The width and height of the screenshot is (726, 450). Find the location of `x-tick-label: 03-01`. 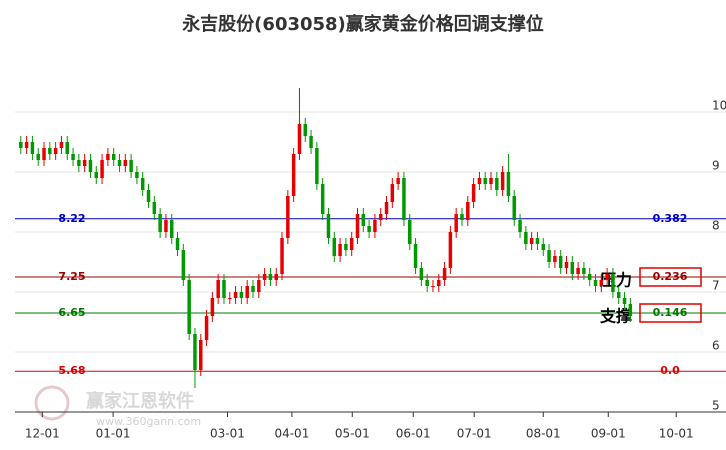

x-tick-label: 03-01 is located at coordinates (227, 434).